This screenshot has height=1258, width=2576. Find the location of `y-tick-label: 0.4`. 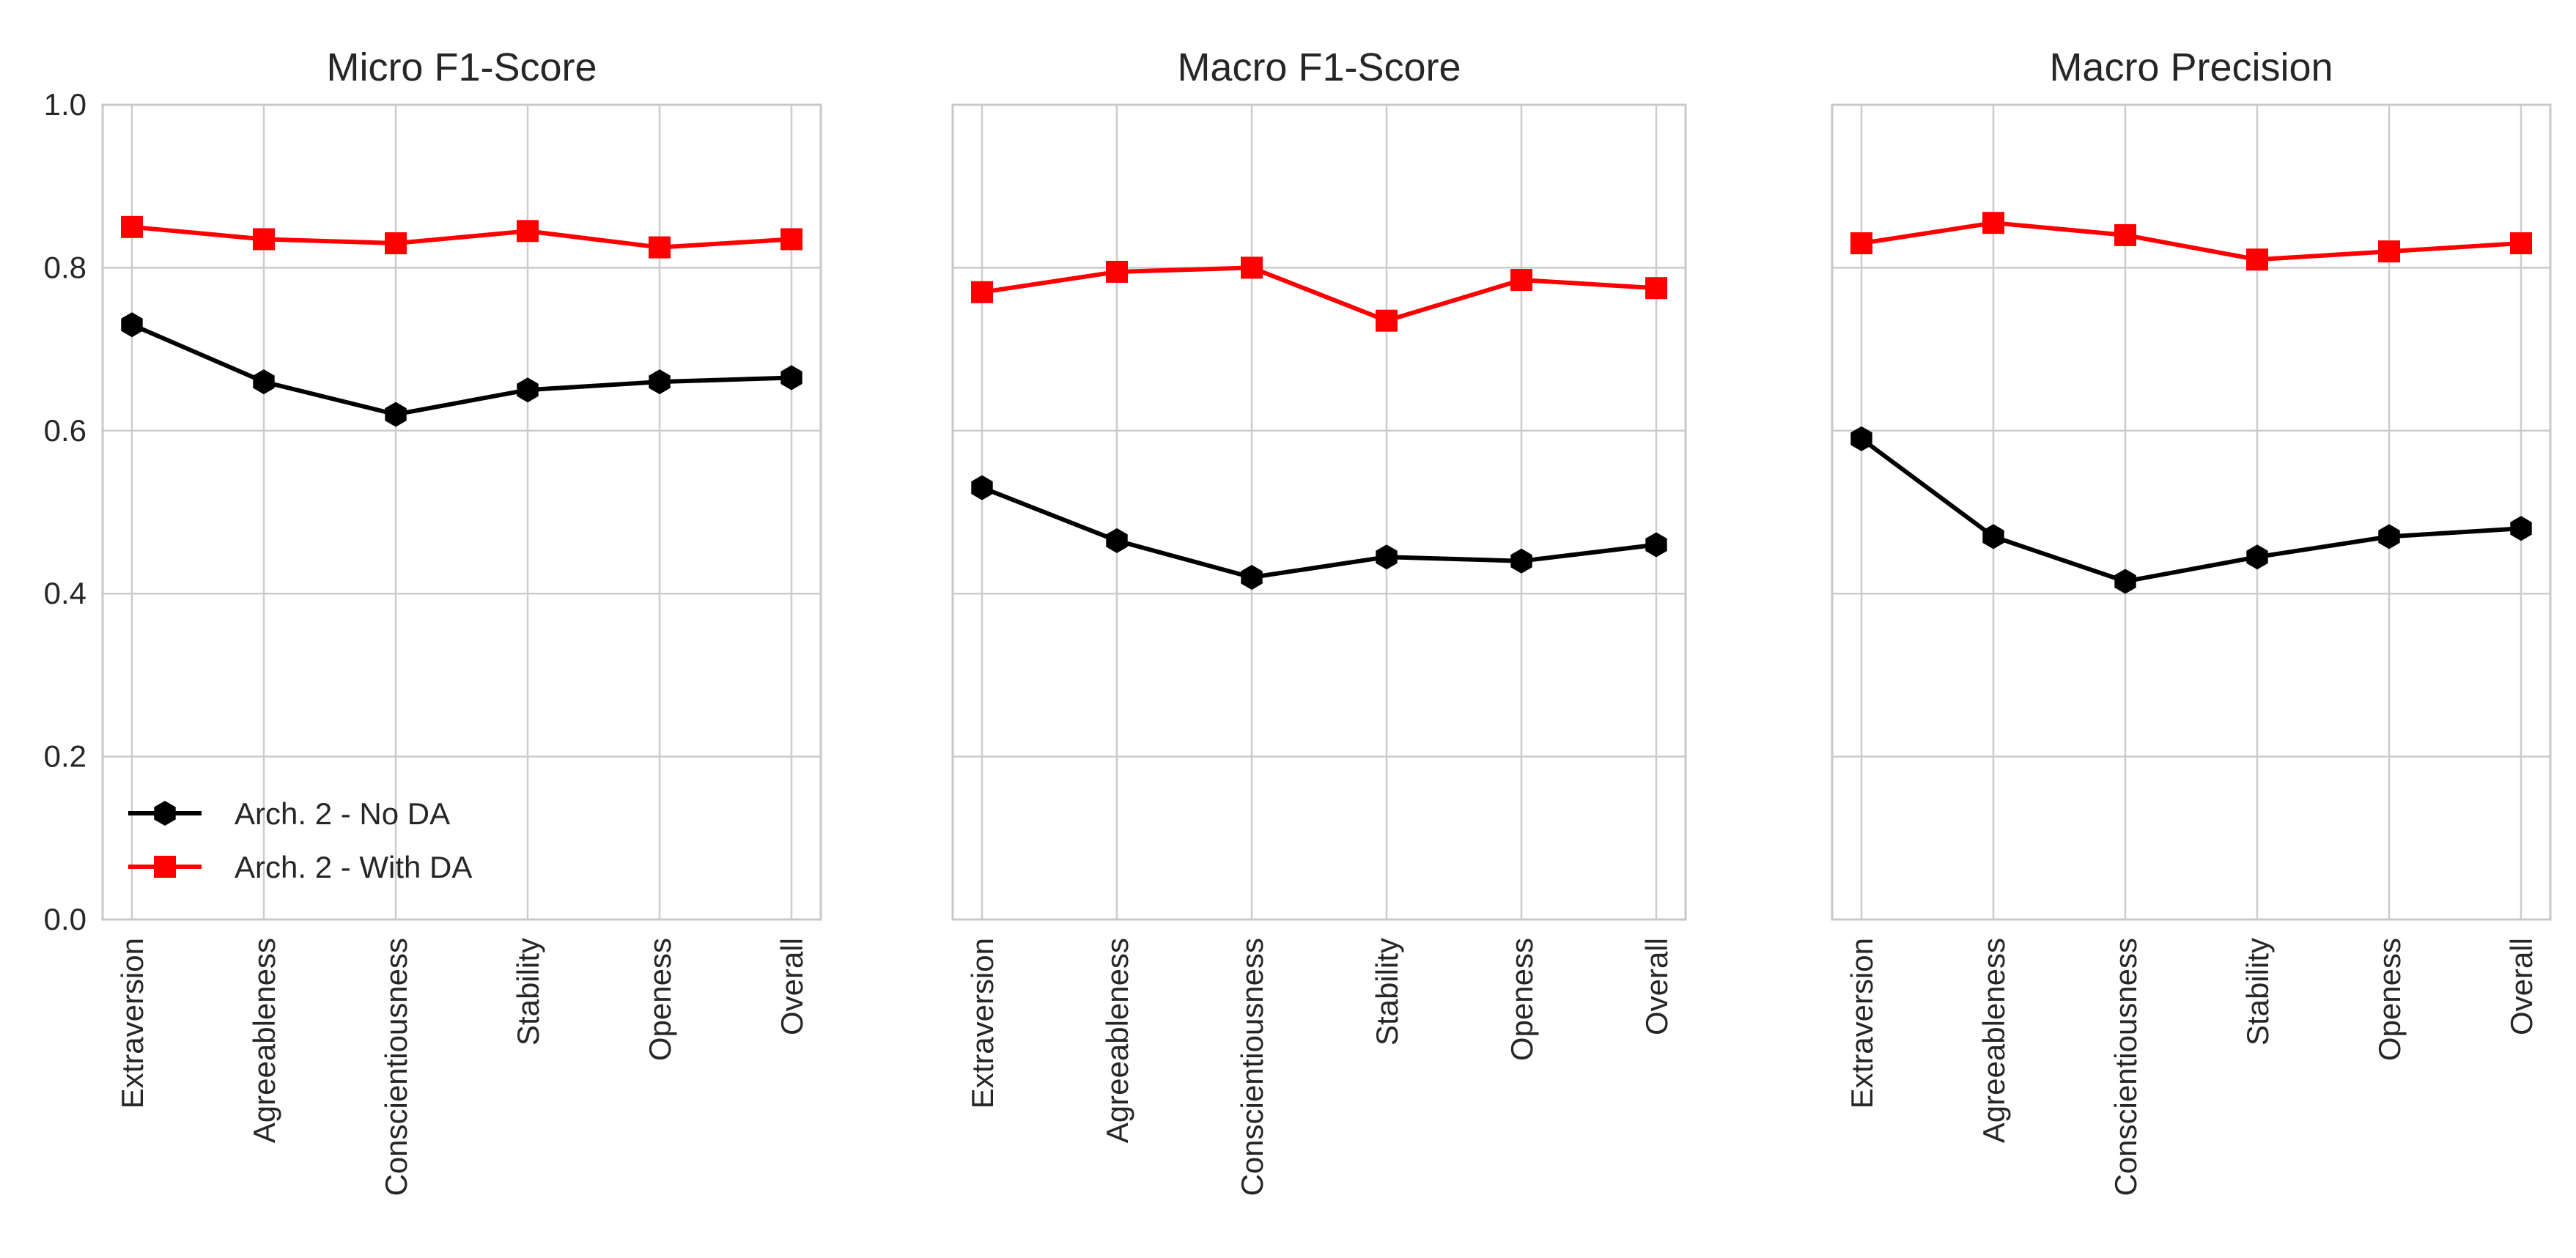

y-tick-label: 0.4 is located at coordinates (65, 593).